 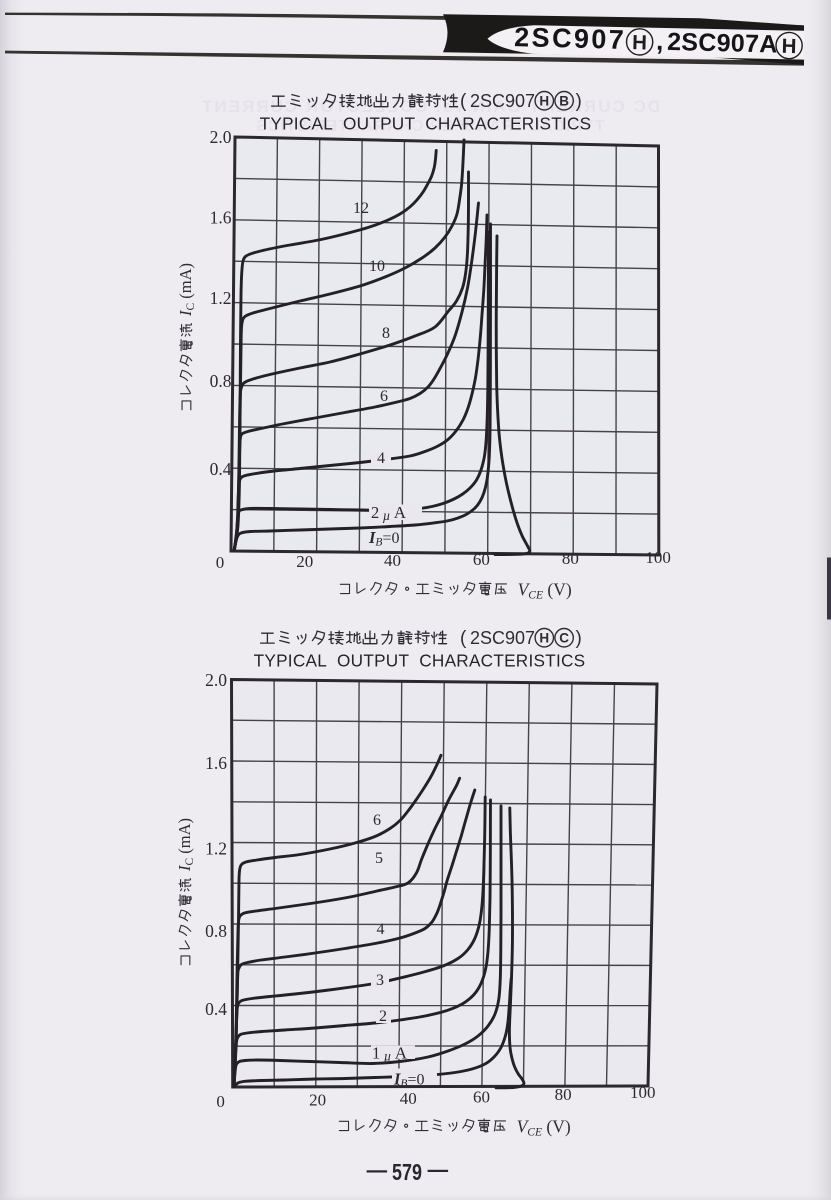 I want to click on svg-text: 3, so click(x=380, y=980).